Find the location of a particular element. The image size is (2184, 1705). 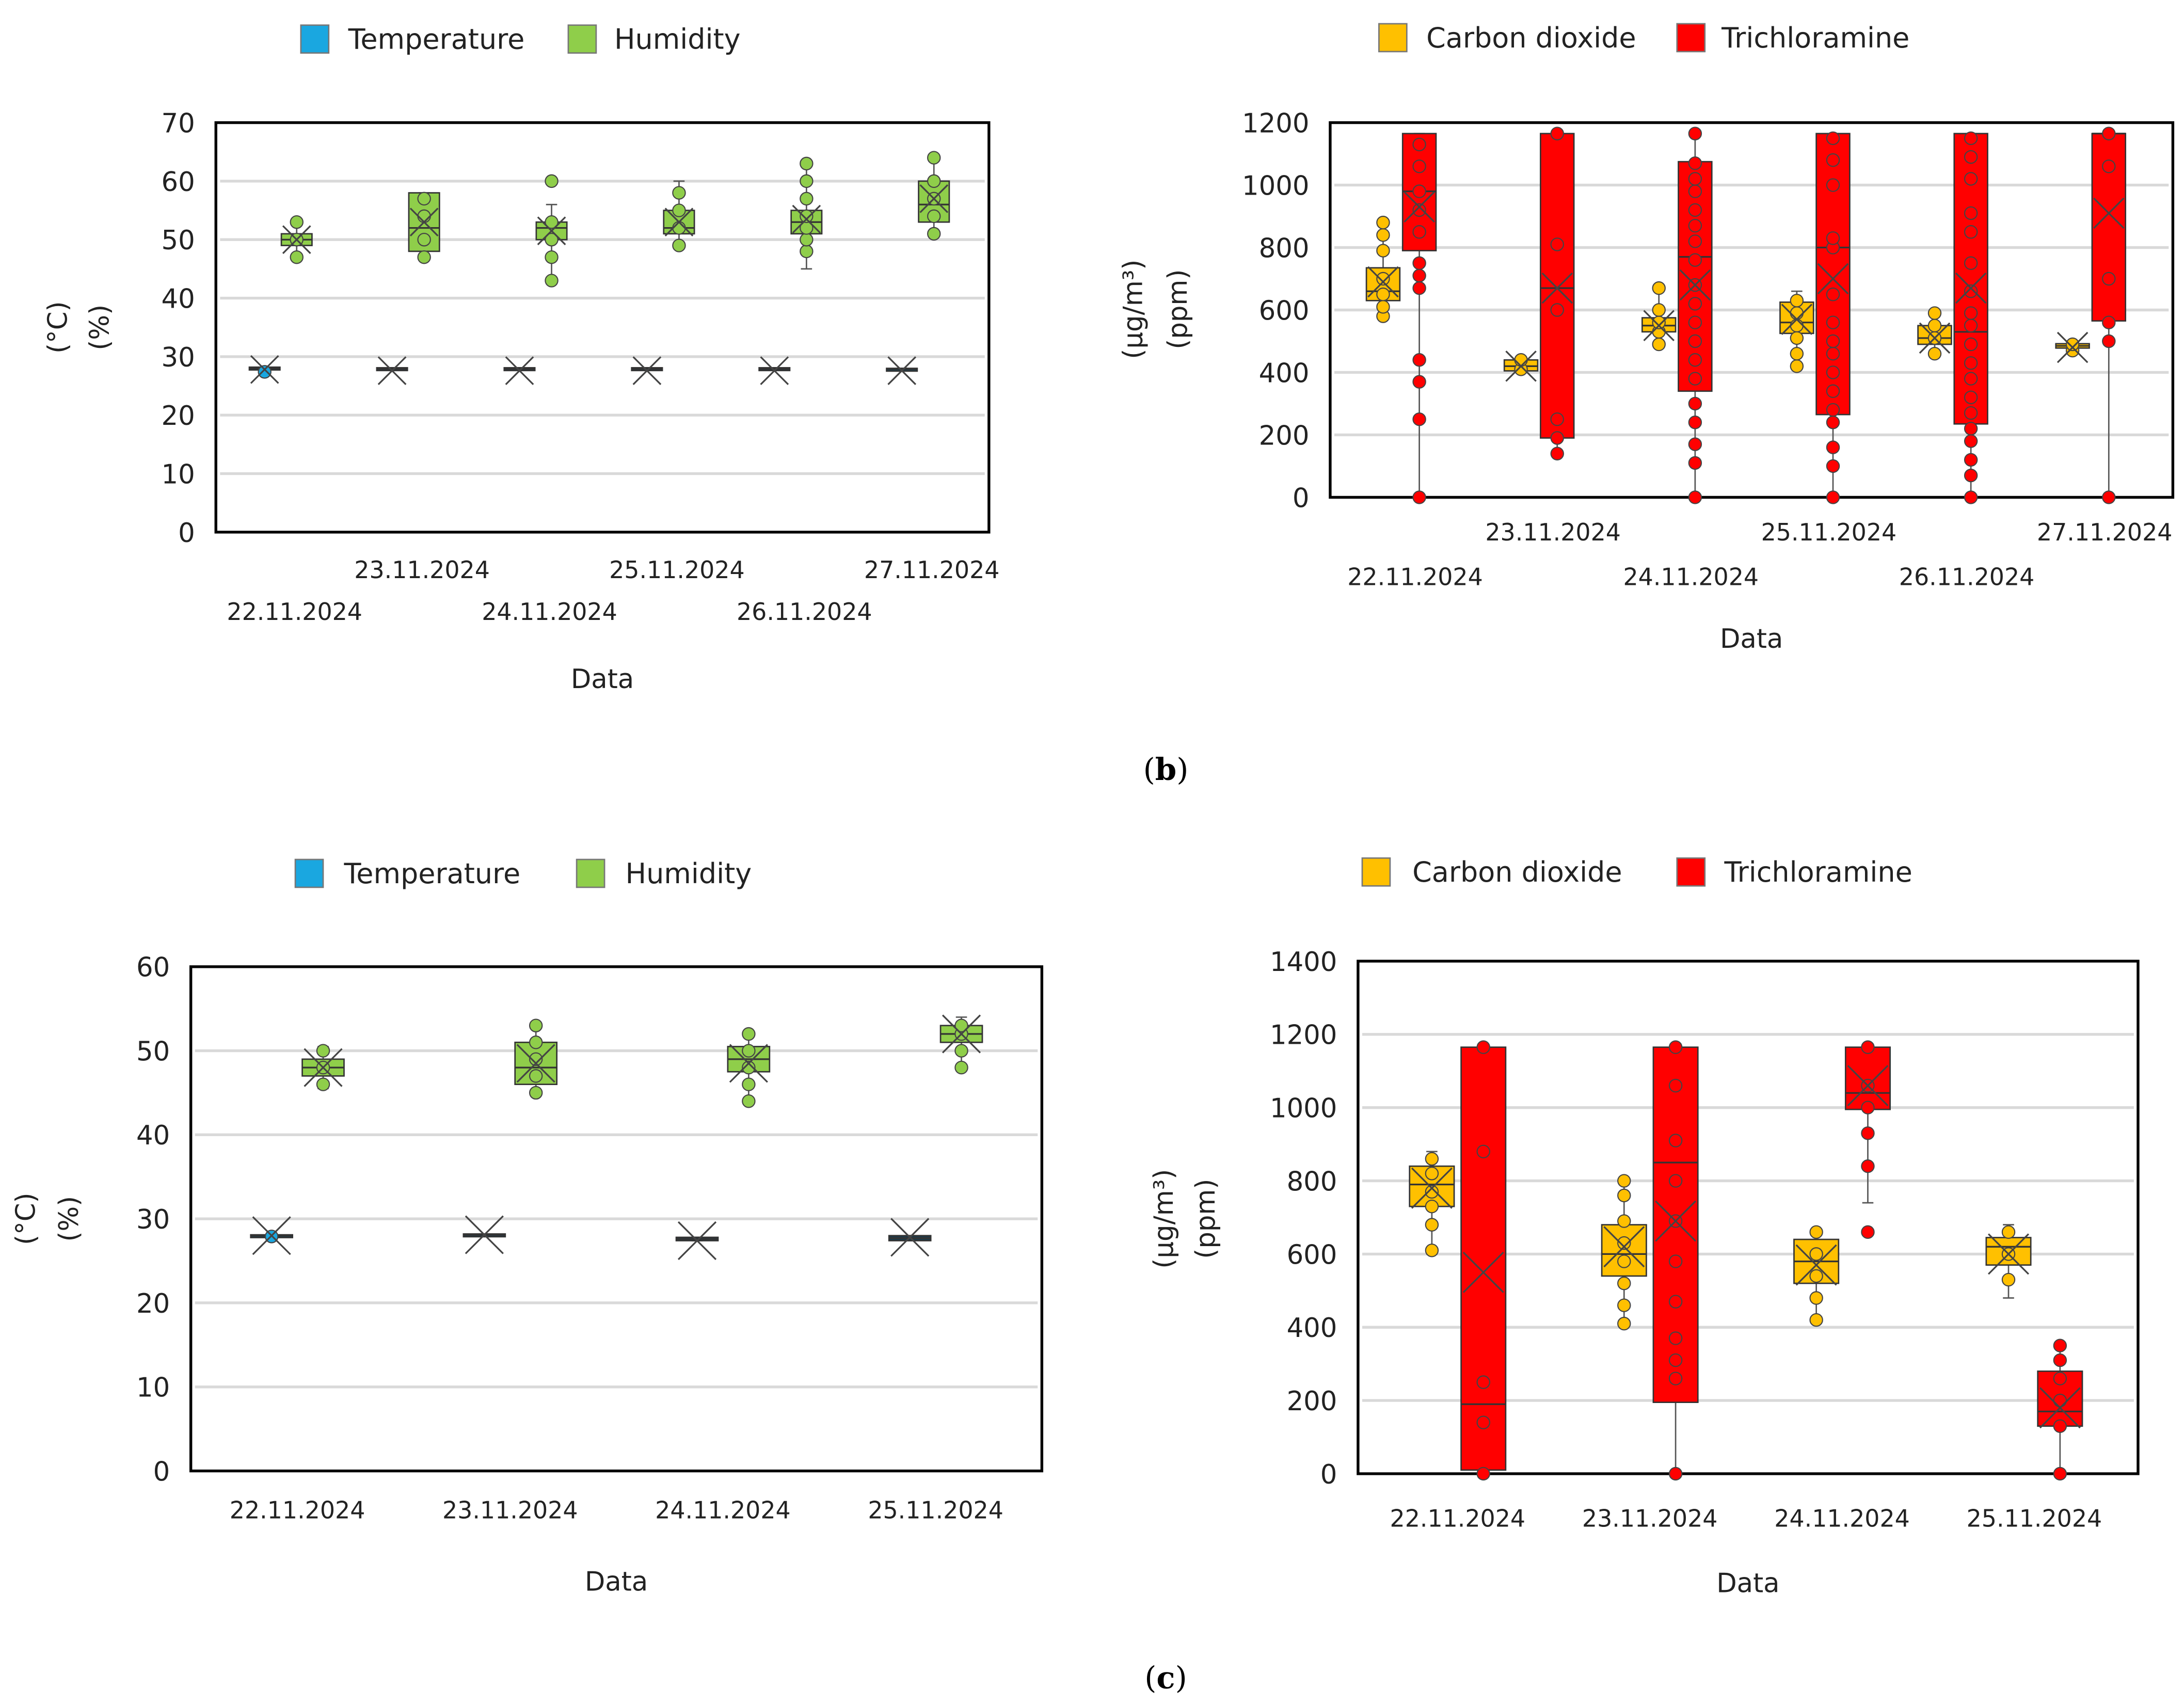

caption-c: (c) is located at coordinates (1165, 1678).